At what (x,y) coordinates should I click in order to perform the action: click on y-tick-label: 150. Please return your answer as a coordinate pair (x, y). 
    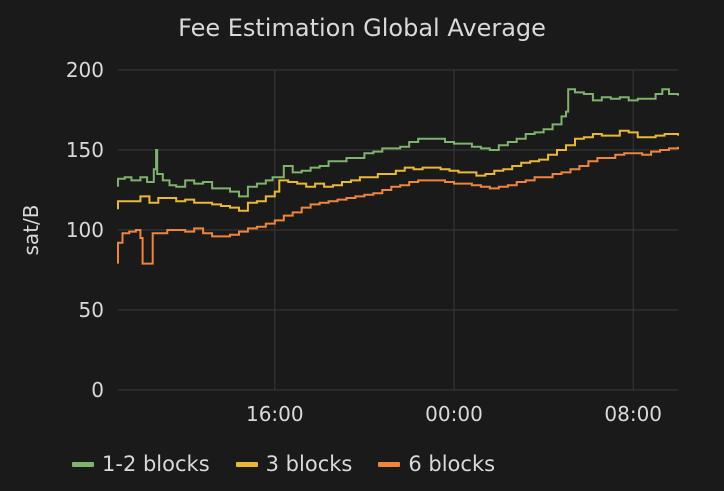
    Looking at the image, I should click on (85, 150).